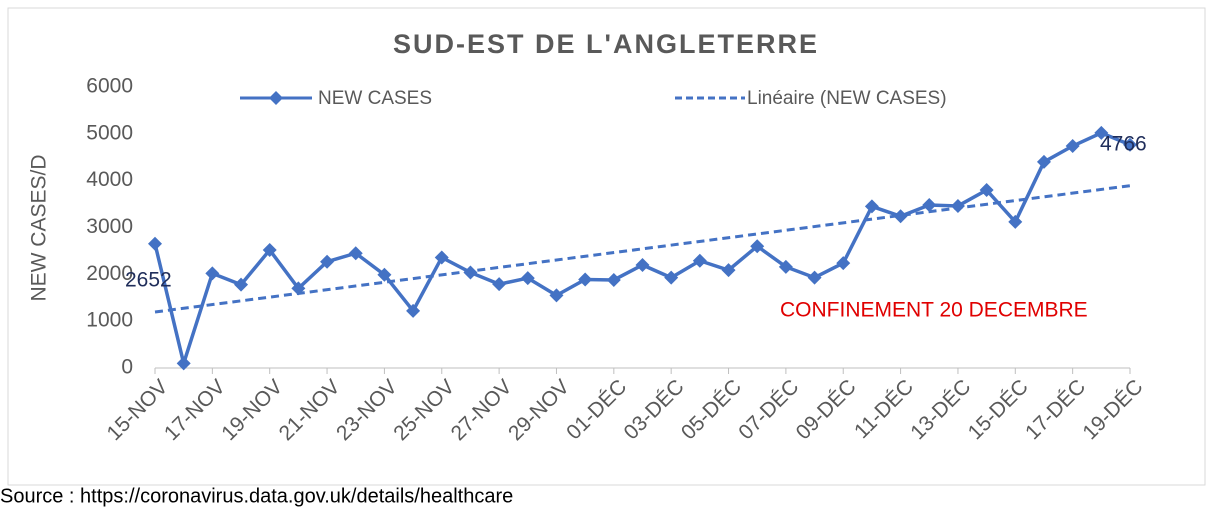 The image size is (1214, 508). What do you see at coordinates (606, 44) in the screenshot?
I see `chart-title: SUD-EST DE L'ANGLETERRE` at bounding box center [606, 44].